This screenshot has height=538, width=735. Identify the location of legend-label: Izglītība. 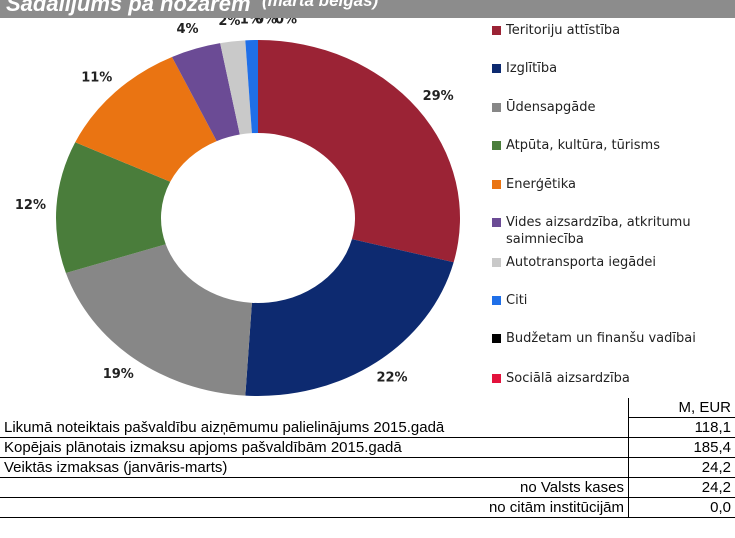
(532, 68).